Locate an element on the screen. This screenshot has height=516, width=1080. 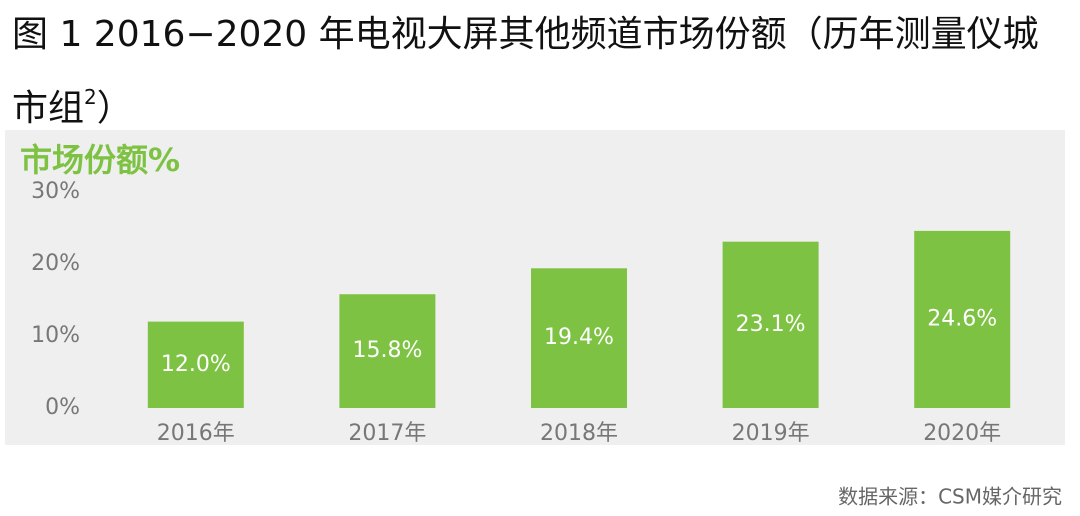
value-label: 24.6% is located at coordinates (962, 318).